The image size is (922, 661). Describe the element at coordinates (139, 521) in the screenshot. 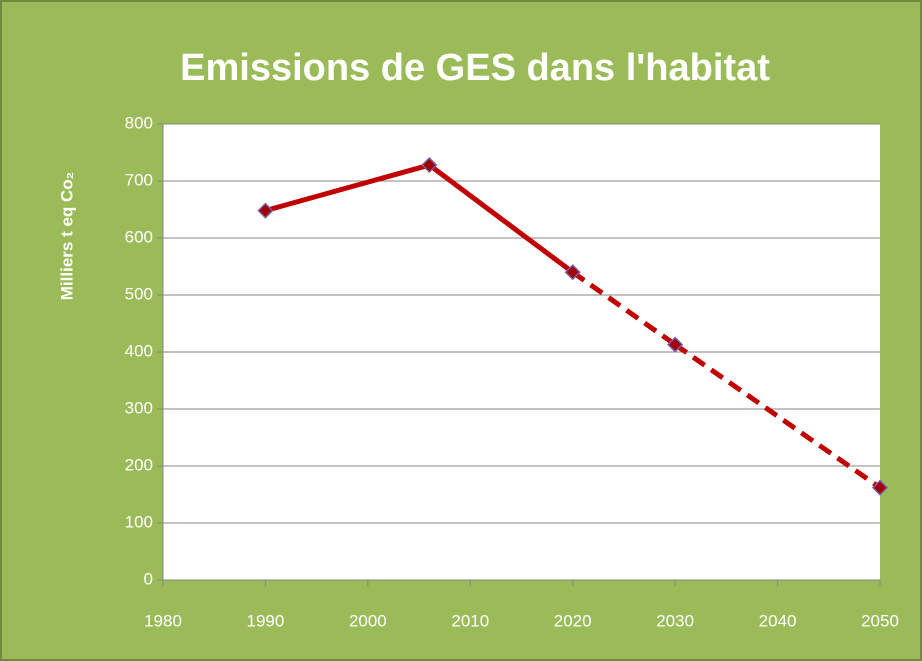

I see `y-tick-label: 100` at that location.